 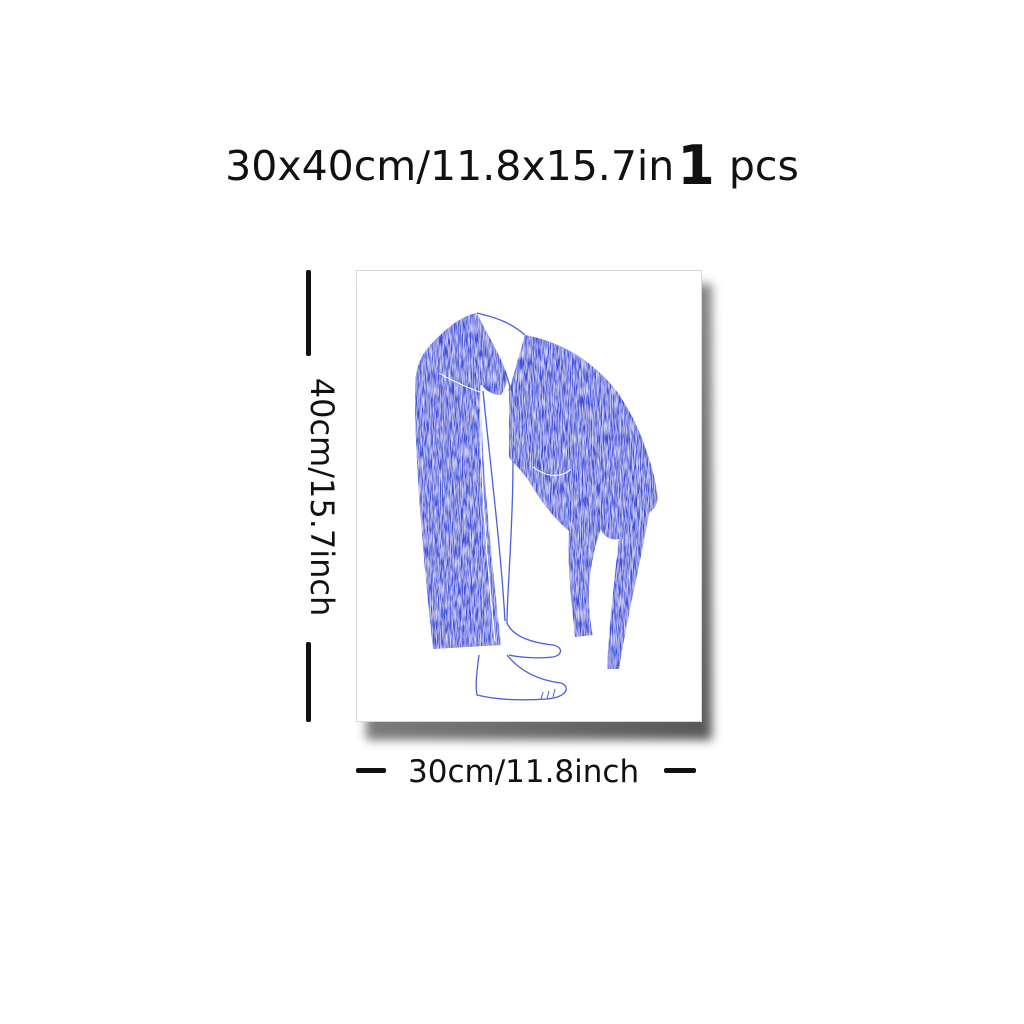 What do you see at coordinates (488, 513) in the screenshot?
I see `garment-fold-line` at bounding box center [488, 513].